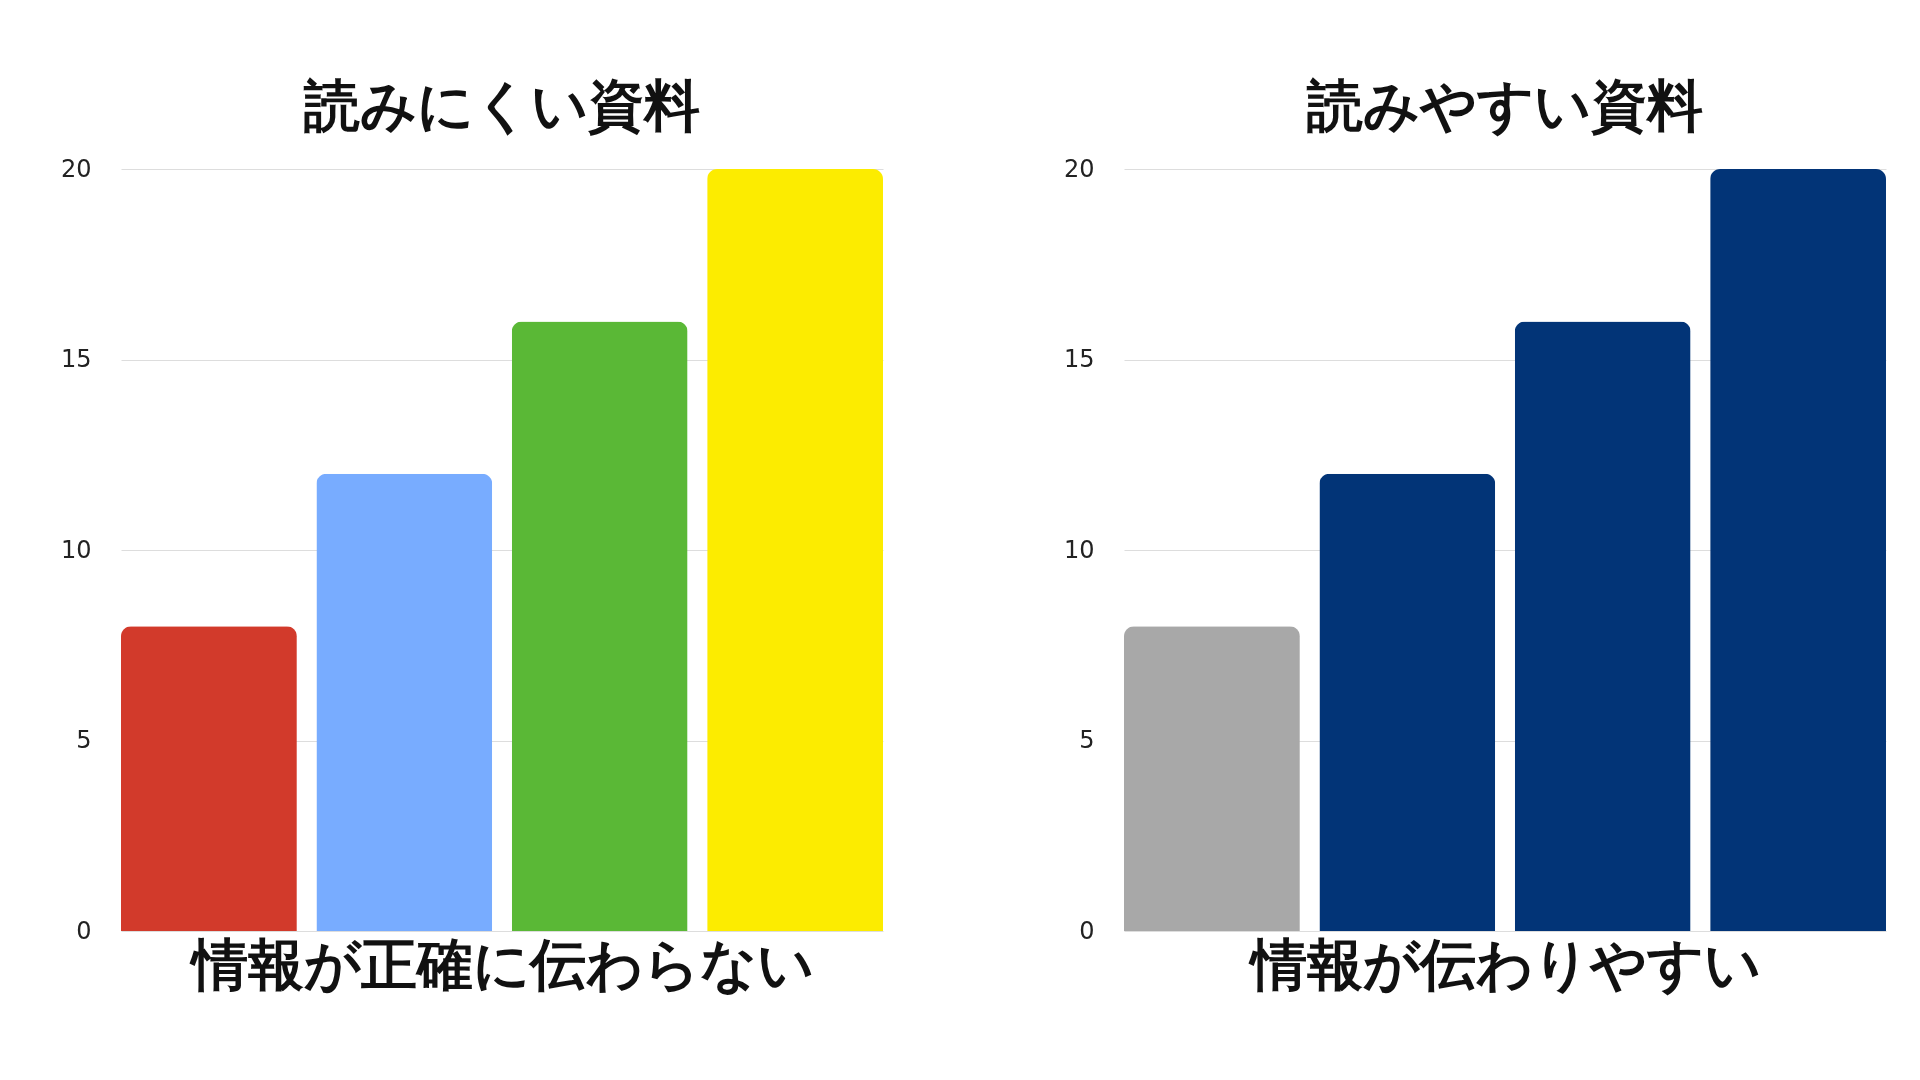 The width and height of the screenshot is (1920, 1080). I want to click on chart-title: 読みやすい資料, so click(1504, 105).